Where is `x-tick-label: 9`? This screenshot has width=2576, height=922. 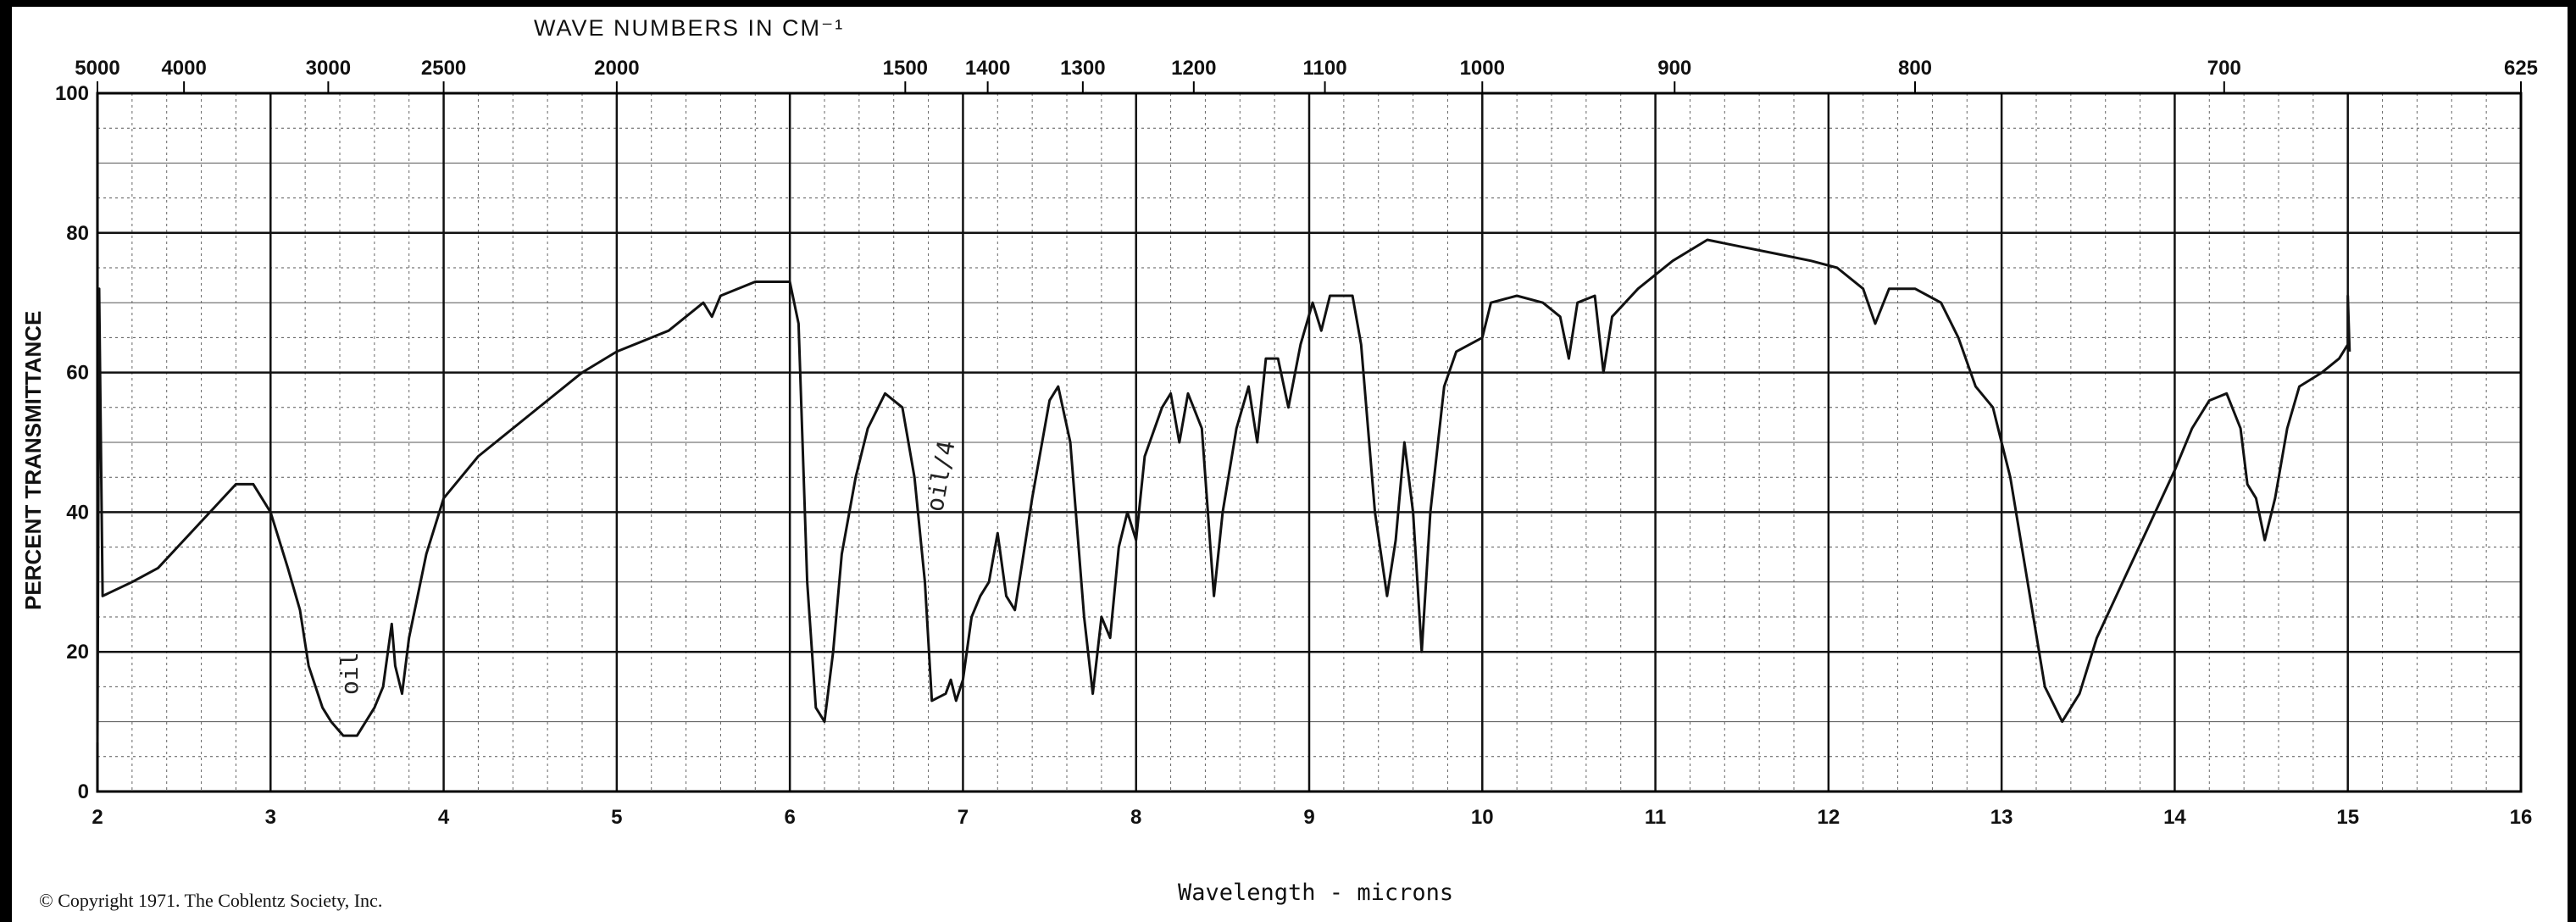
x-tick-label: 9 is located at coordinates (1308, 817).